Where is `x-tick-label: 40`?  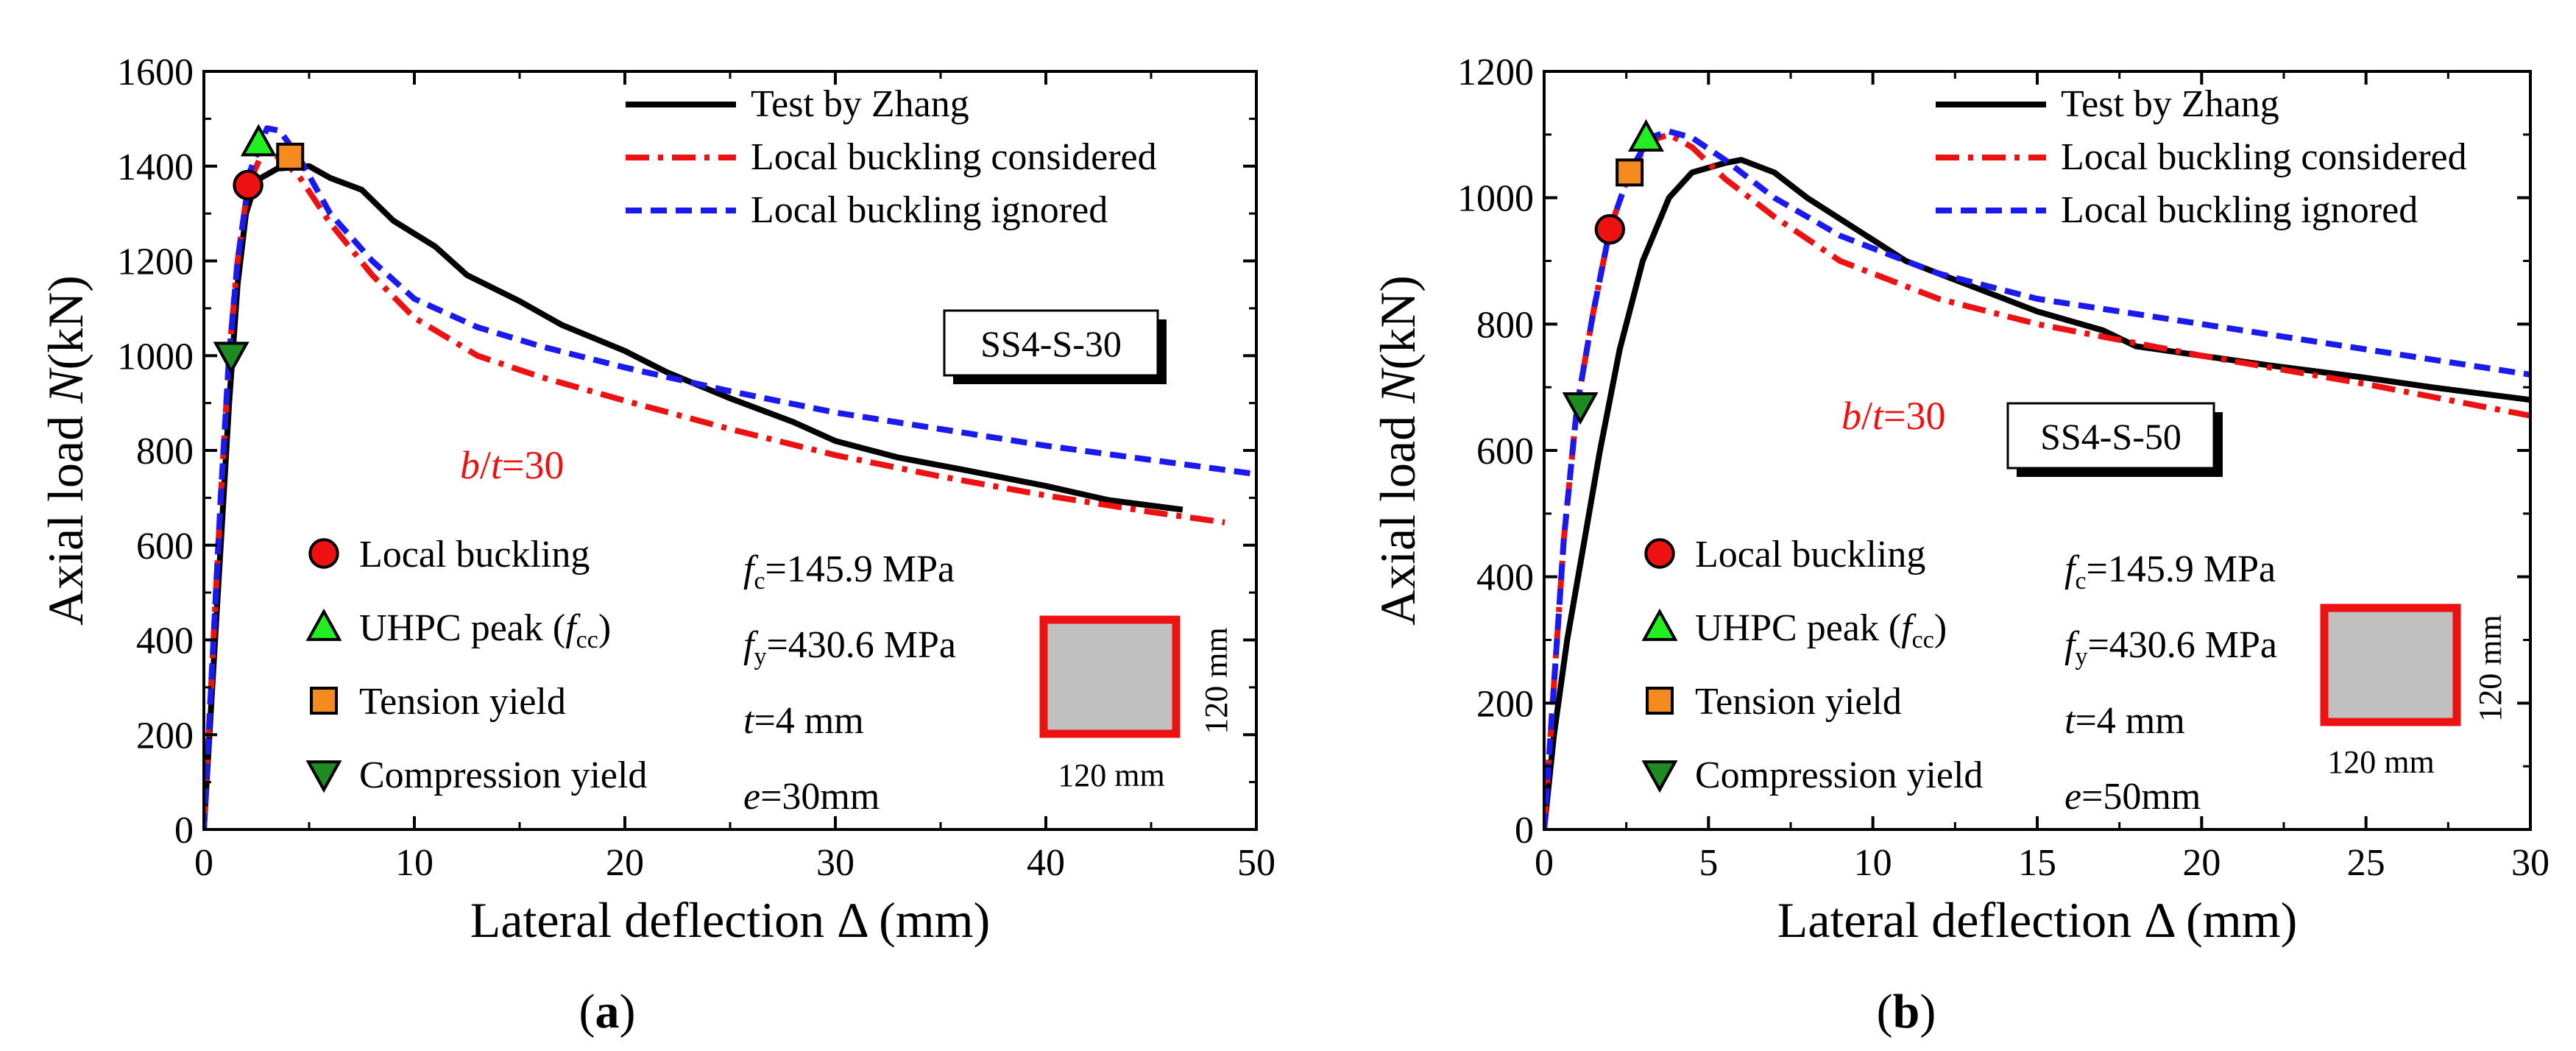 x-tick-label: 40 is located at coordinates (1046, 863).